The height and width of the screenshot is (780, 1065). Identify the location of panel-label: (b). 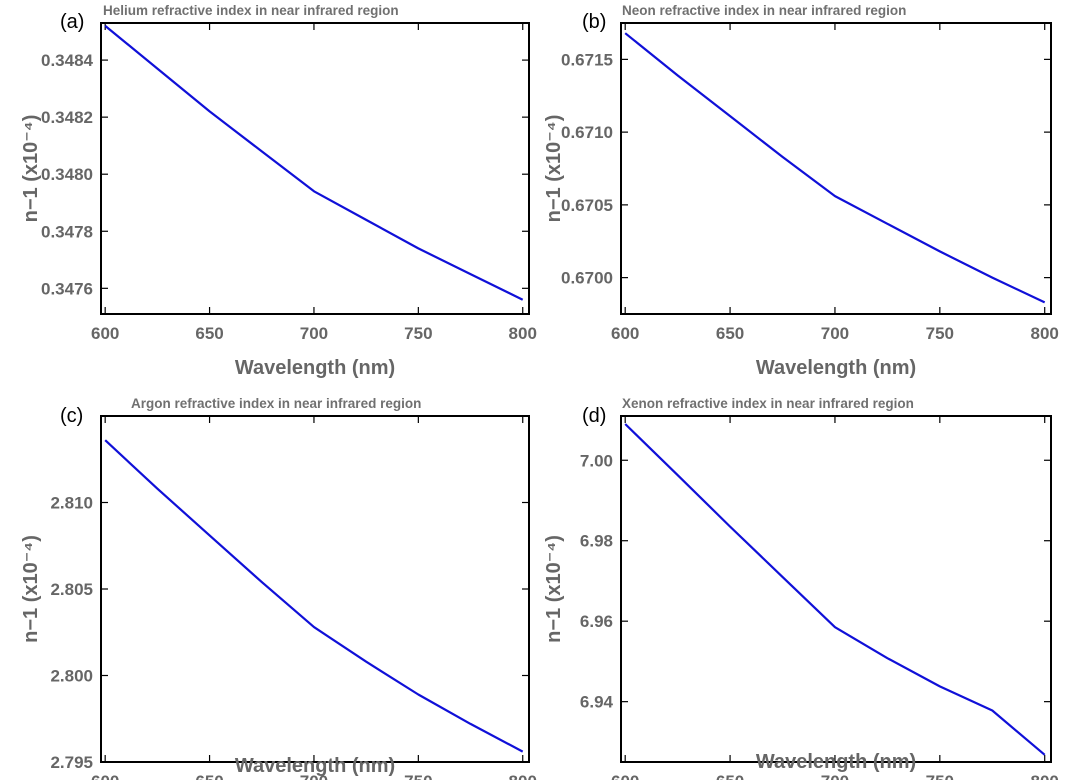
(594, 22).